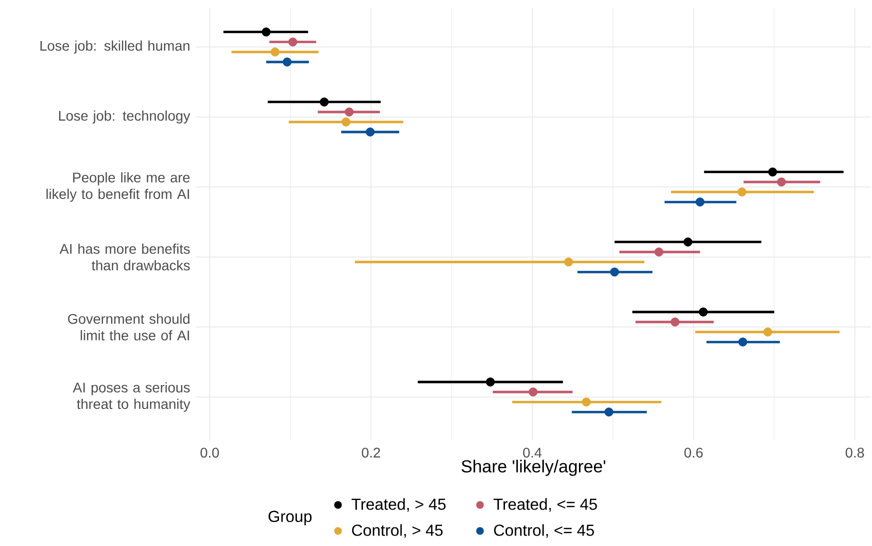 This screenshot has width=872, height=546. Describe the element at coordinates (532, 453) in the screenshot. I see `x-tick-label: 0.4` at that location.